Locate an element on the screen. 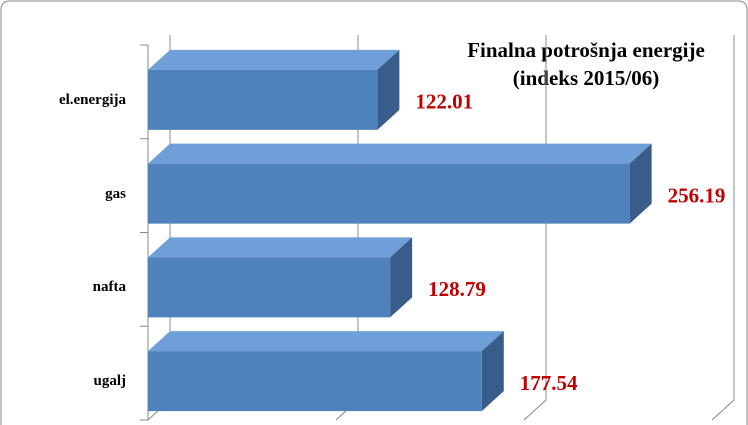 The height and width of the screenshot is (425, 748). chart-subtitle: (indeks 2015/06) is located at coordinates (586, 78).